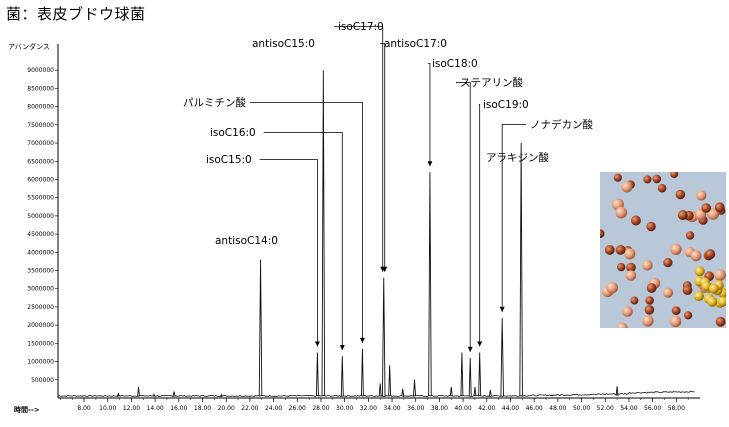 Image resolution: width=729 pixels, height=427 pixels. Describe the element at coordinates (229, 160) in the screenshot. I see `peak-label: isoC15:0` at that location.